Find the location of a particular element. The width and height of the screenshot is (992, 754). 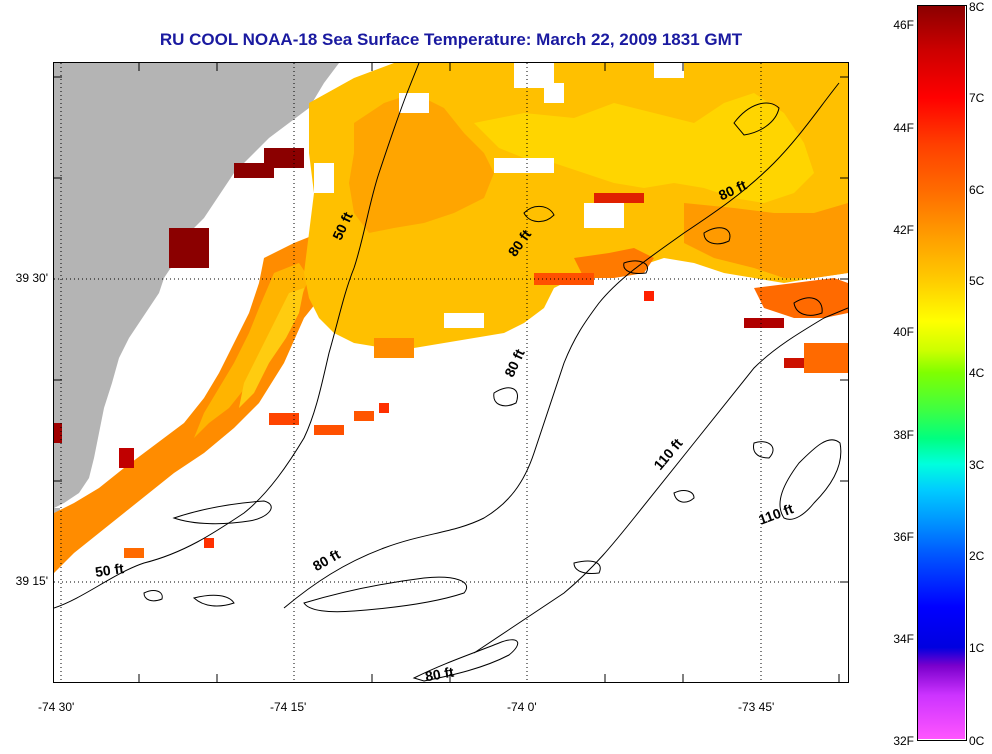

colorbar-label-8c: 8C is located at coordinates (977, 7).